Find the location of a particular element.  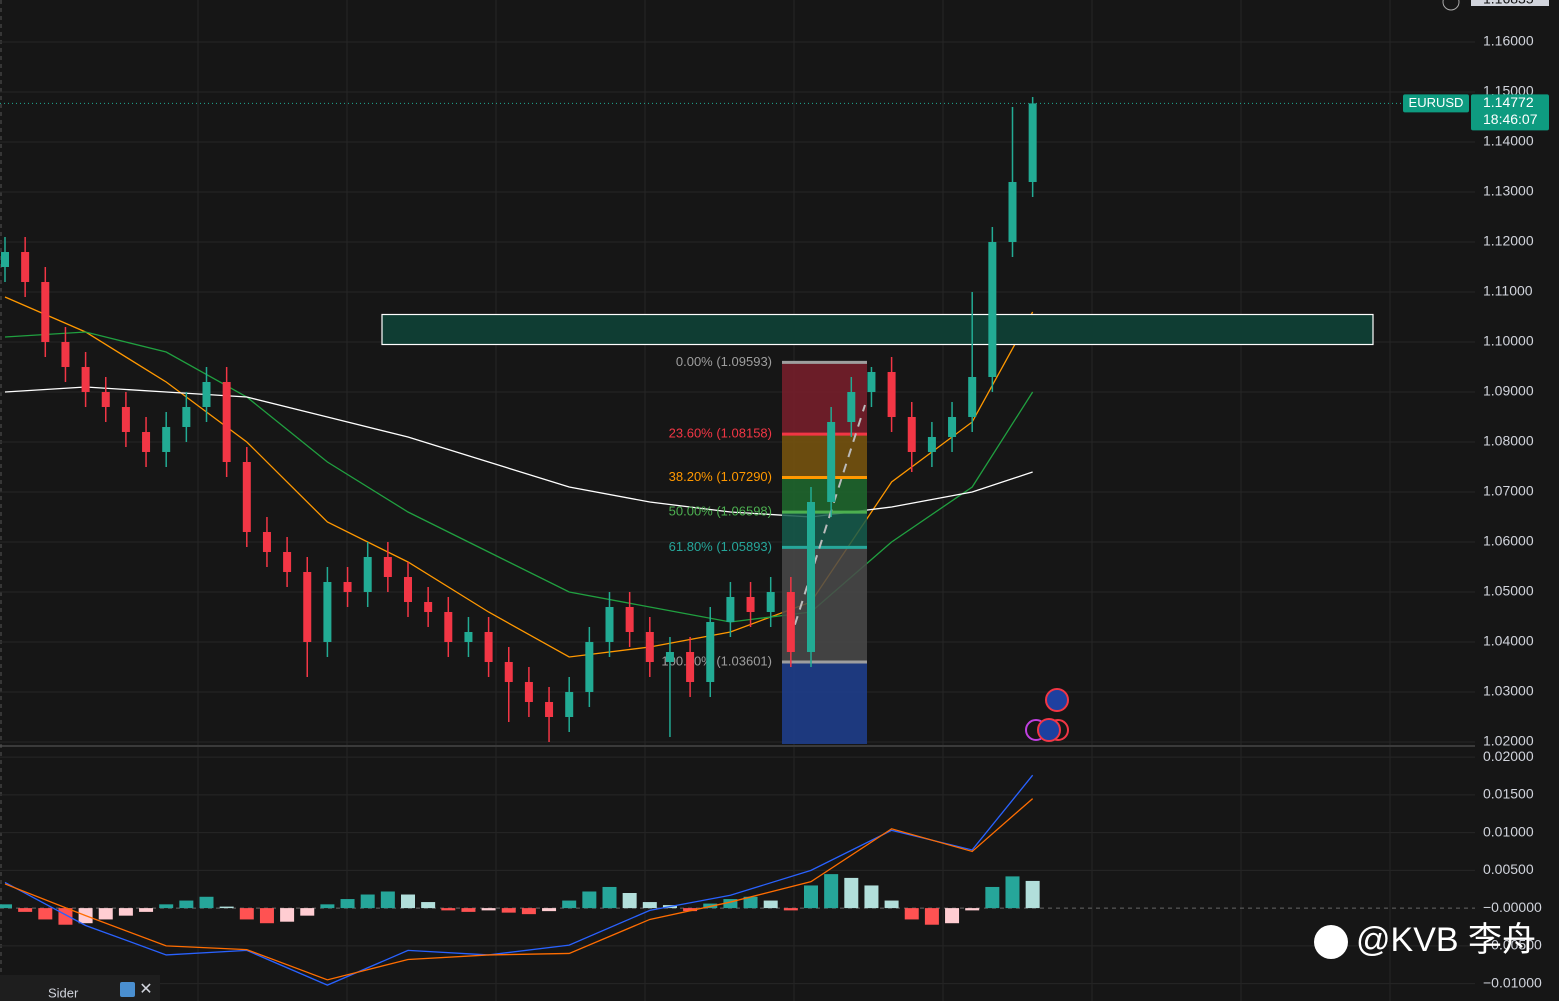

indicator-line is located at coordinates (519, 889).